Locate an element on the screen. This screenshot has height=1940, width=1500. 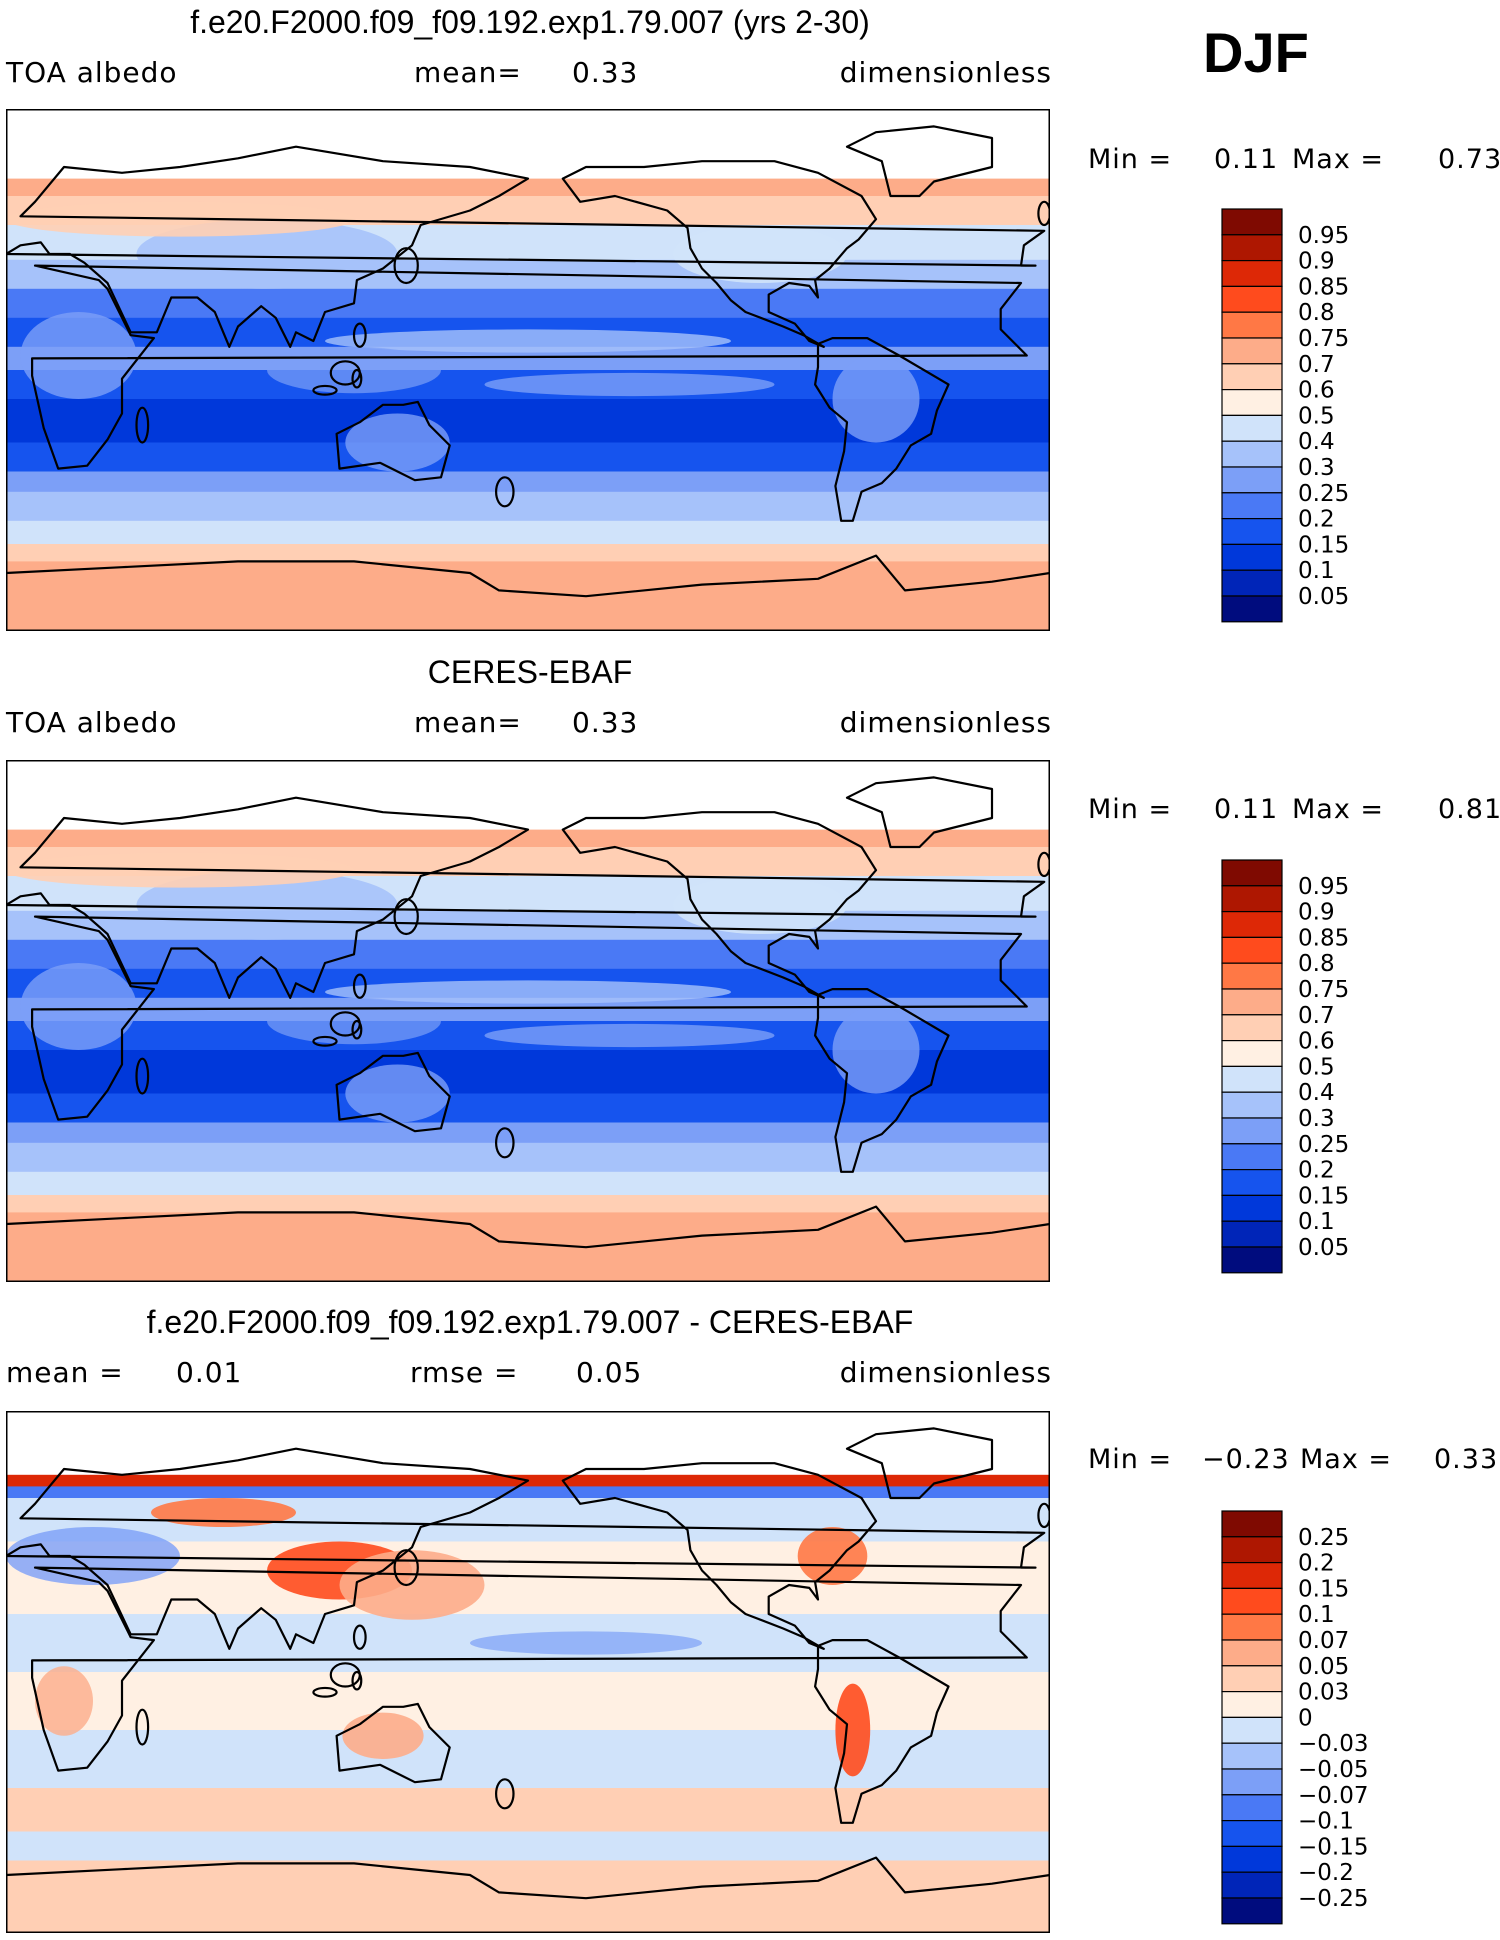
panel-2-colorbar-label-13: 0.1 is located at coordinates (1316, 1222).